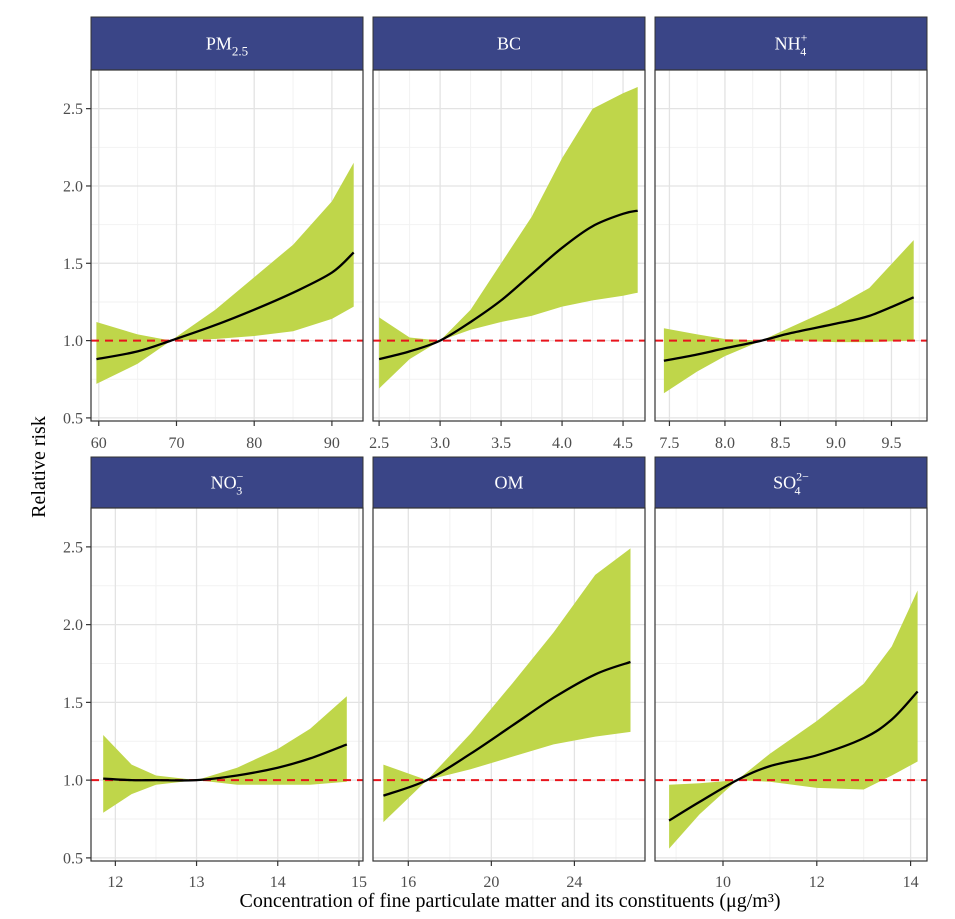  I want to click on y-axis-label: Relative risk, so click(39, 467).